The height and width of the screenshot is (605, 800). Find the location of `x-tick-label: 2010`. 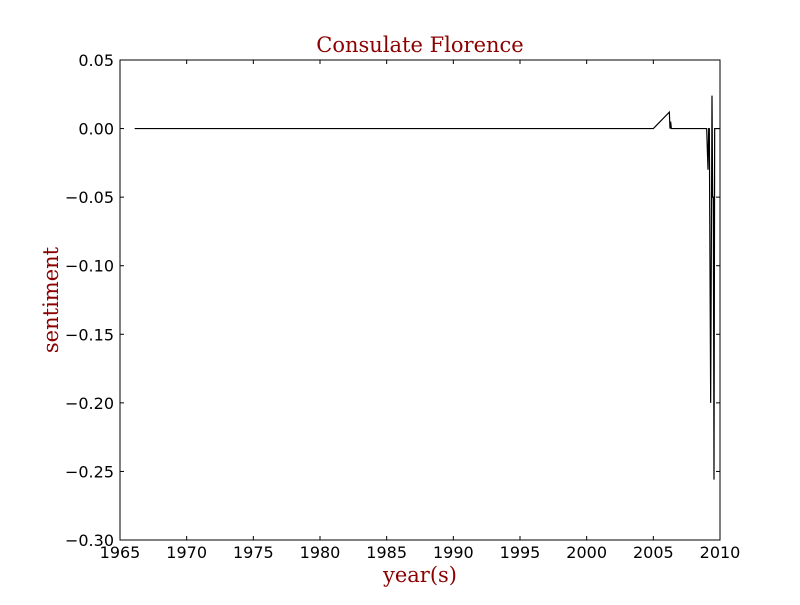

x-tick-label: 2010 is located at coordinates (720, 552).